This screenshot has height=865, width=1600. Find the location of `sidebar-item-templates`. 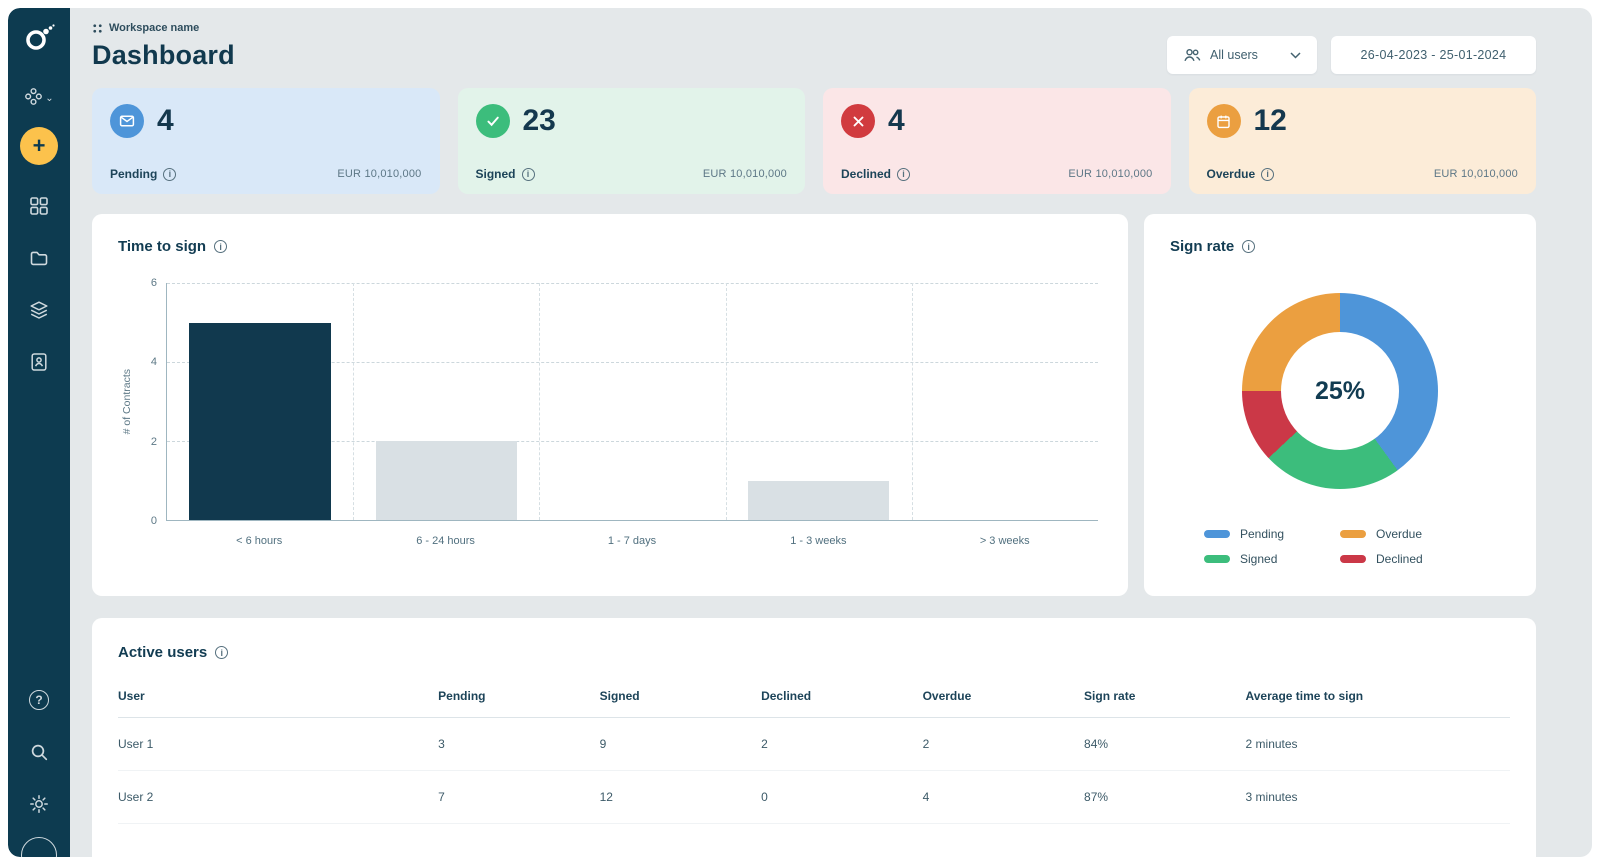

sidebar-item-templates is located at coordinates (39, 310).